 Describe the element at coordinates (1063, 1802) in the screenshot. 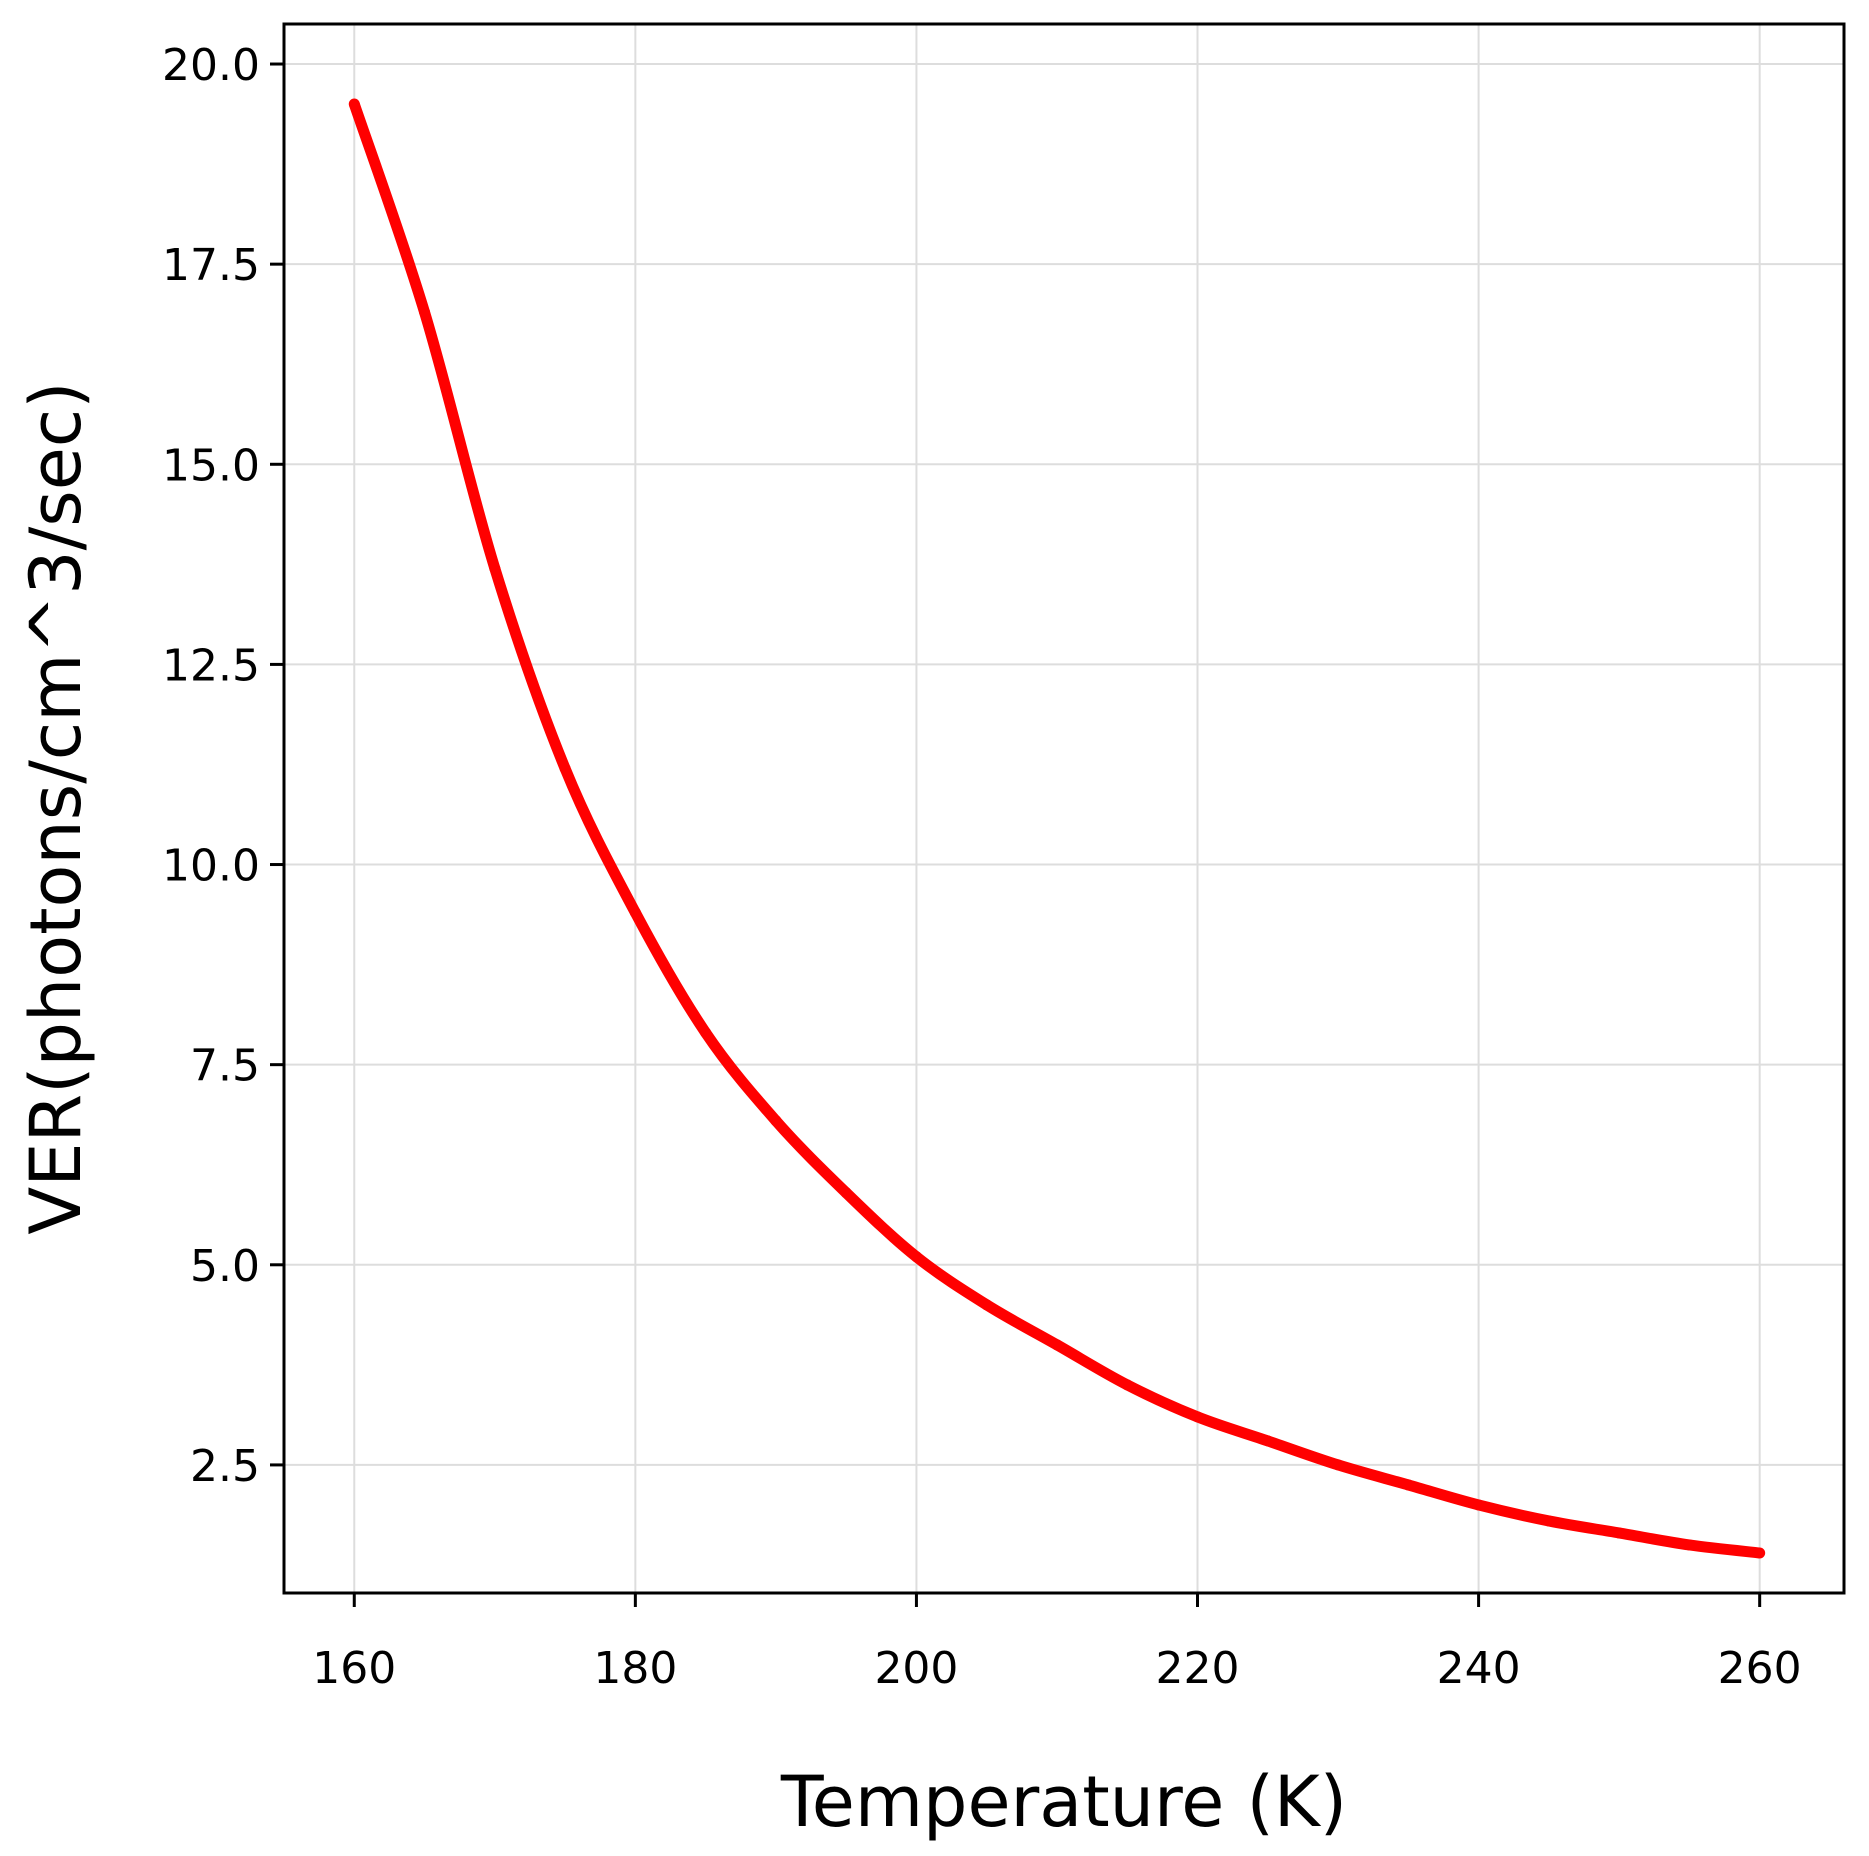

I see `x-axis-title: Temperature (K)` at that location.